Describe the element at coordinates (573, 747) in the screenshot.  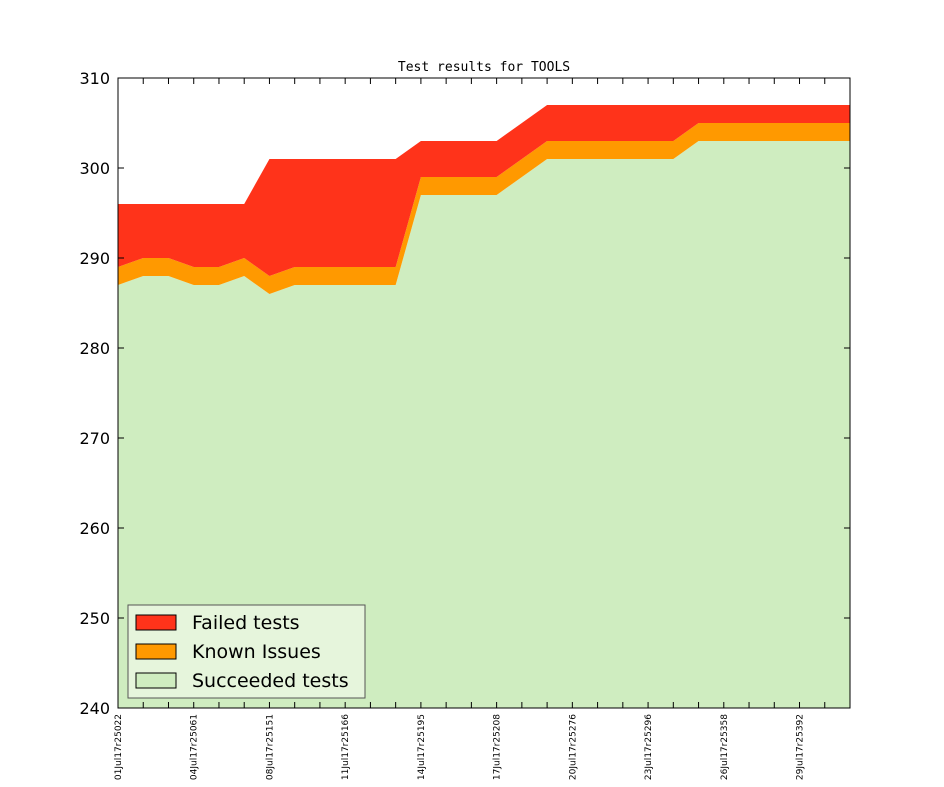
I see `x-tick-label: 20Jul17r25276` at that location.